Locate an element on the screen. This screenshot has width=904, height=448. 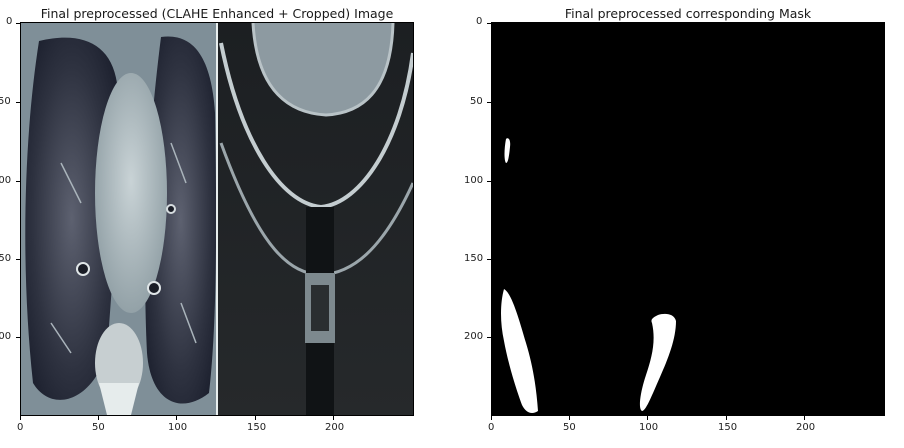
right-y-tick: 200 is located at coordinates (473, 336).